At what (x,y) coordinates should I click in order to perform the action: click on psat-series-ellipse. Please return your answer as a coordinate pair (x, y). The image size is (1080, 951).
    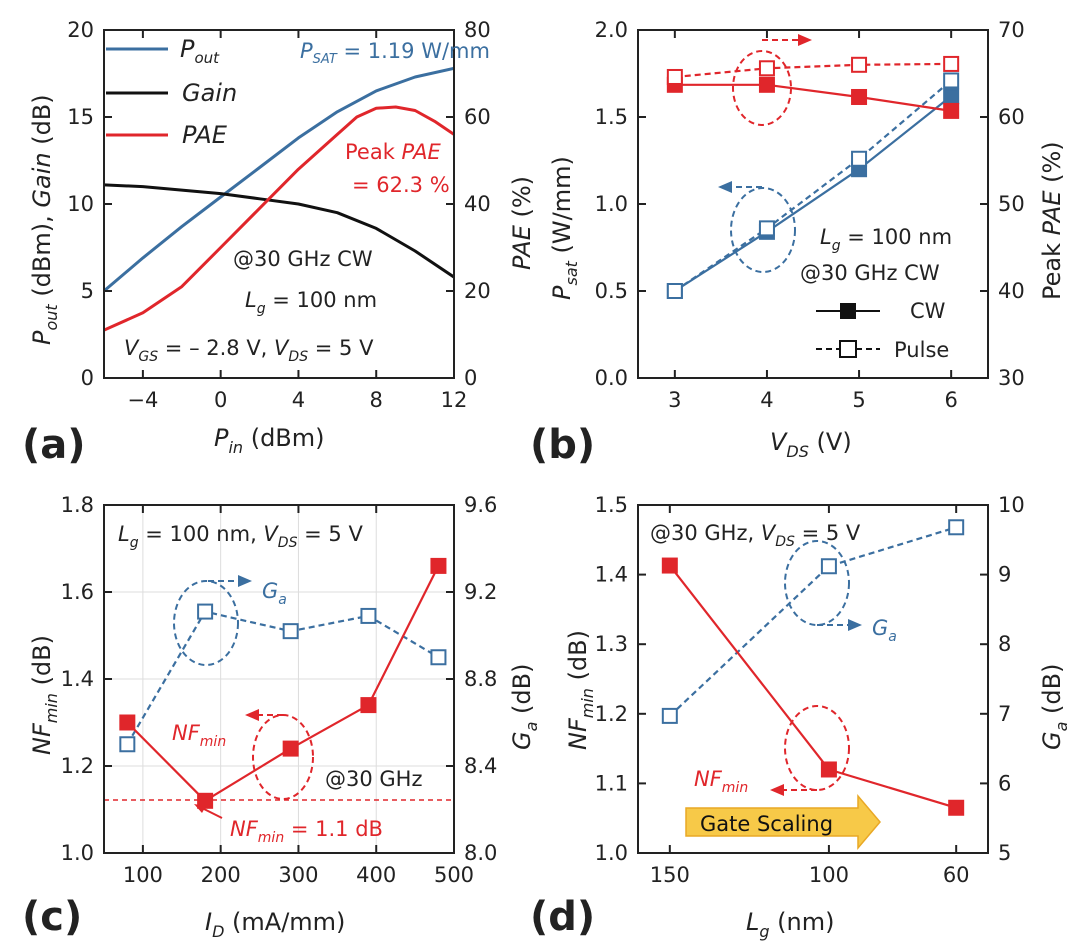
    Looking at the image, I should click on (763, 230).